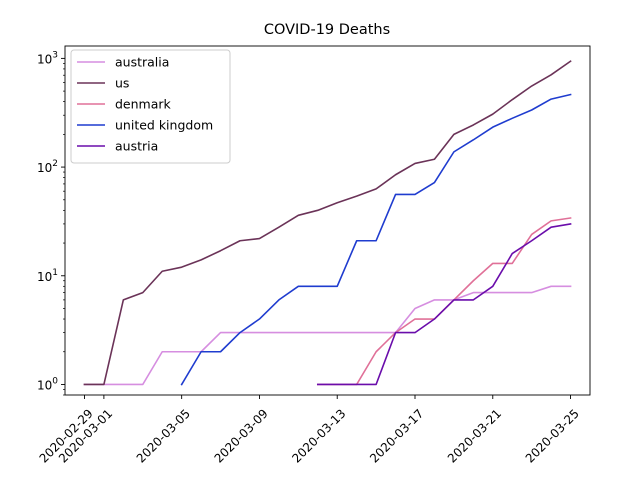 This screenshot has height=480, width=640. I want to click on chart-title: COVID-19 Deaths, so click(327, 30).